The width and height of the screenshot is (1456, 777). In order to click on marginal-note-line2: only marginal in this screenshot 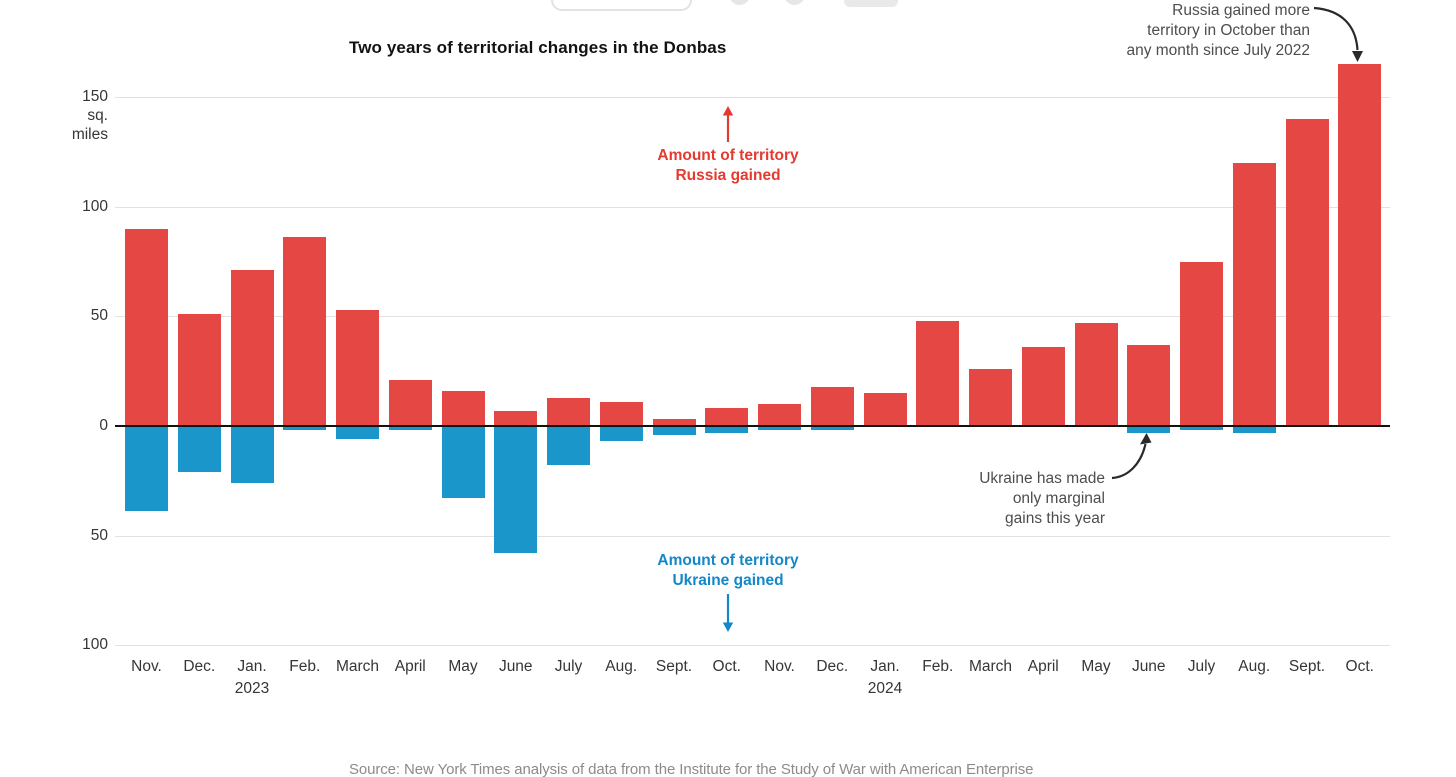, I will do `click(1058, 498)`.